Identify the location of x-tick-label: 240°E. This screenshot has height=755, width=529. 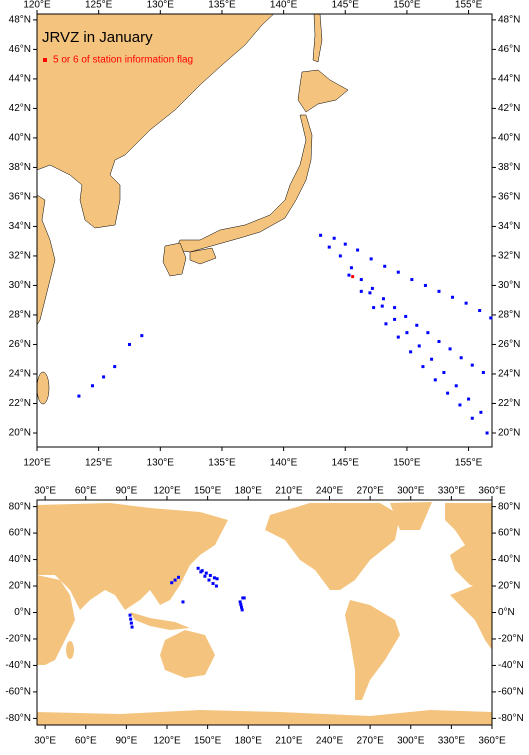
(330, 741).